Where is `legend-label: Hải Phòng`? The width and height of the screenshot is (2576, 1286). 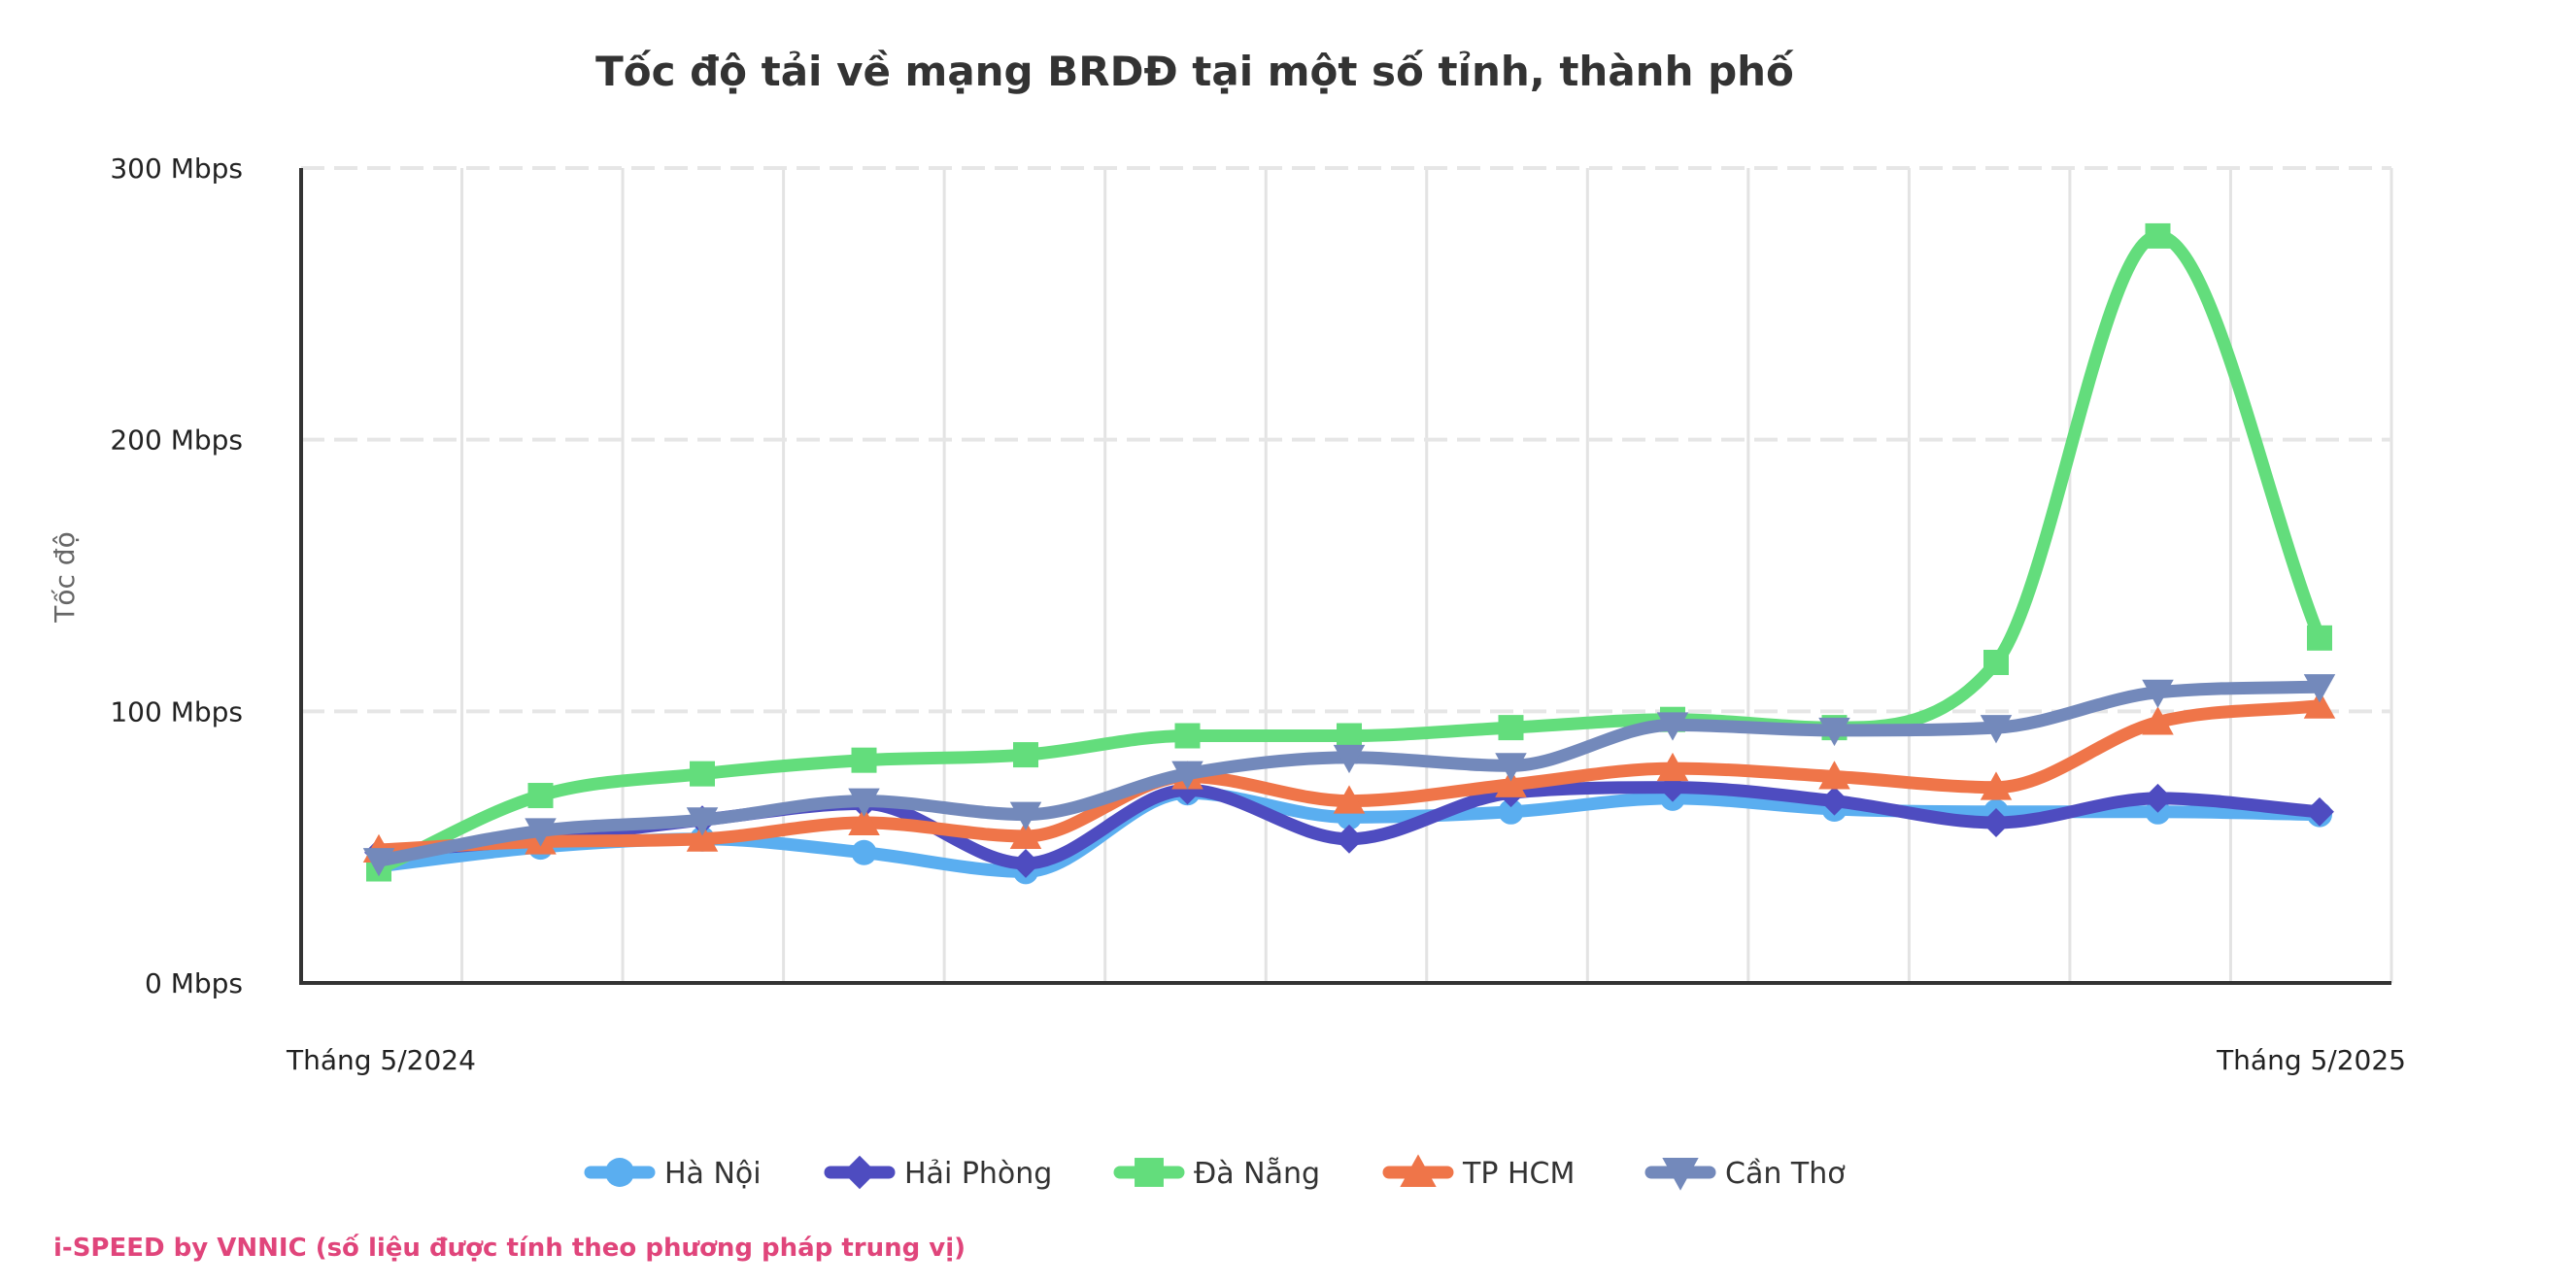
legend-label: Hải Phòng is located at coordinates (978, 1174).